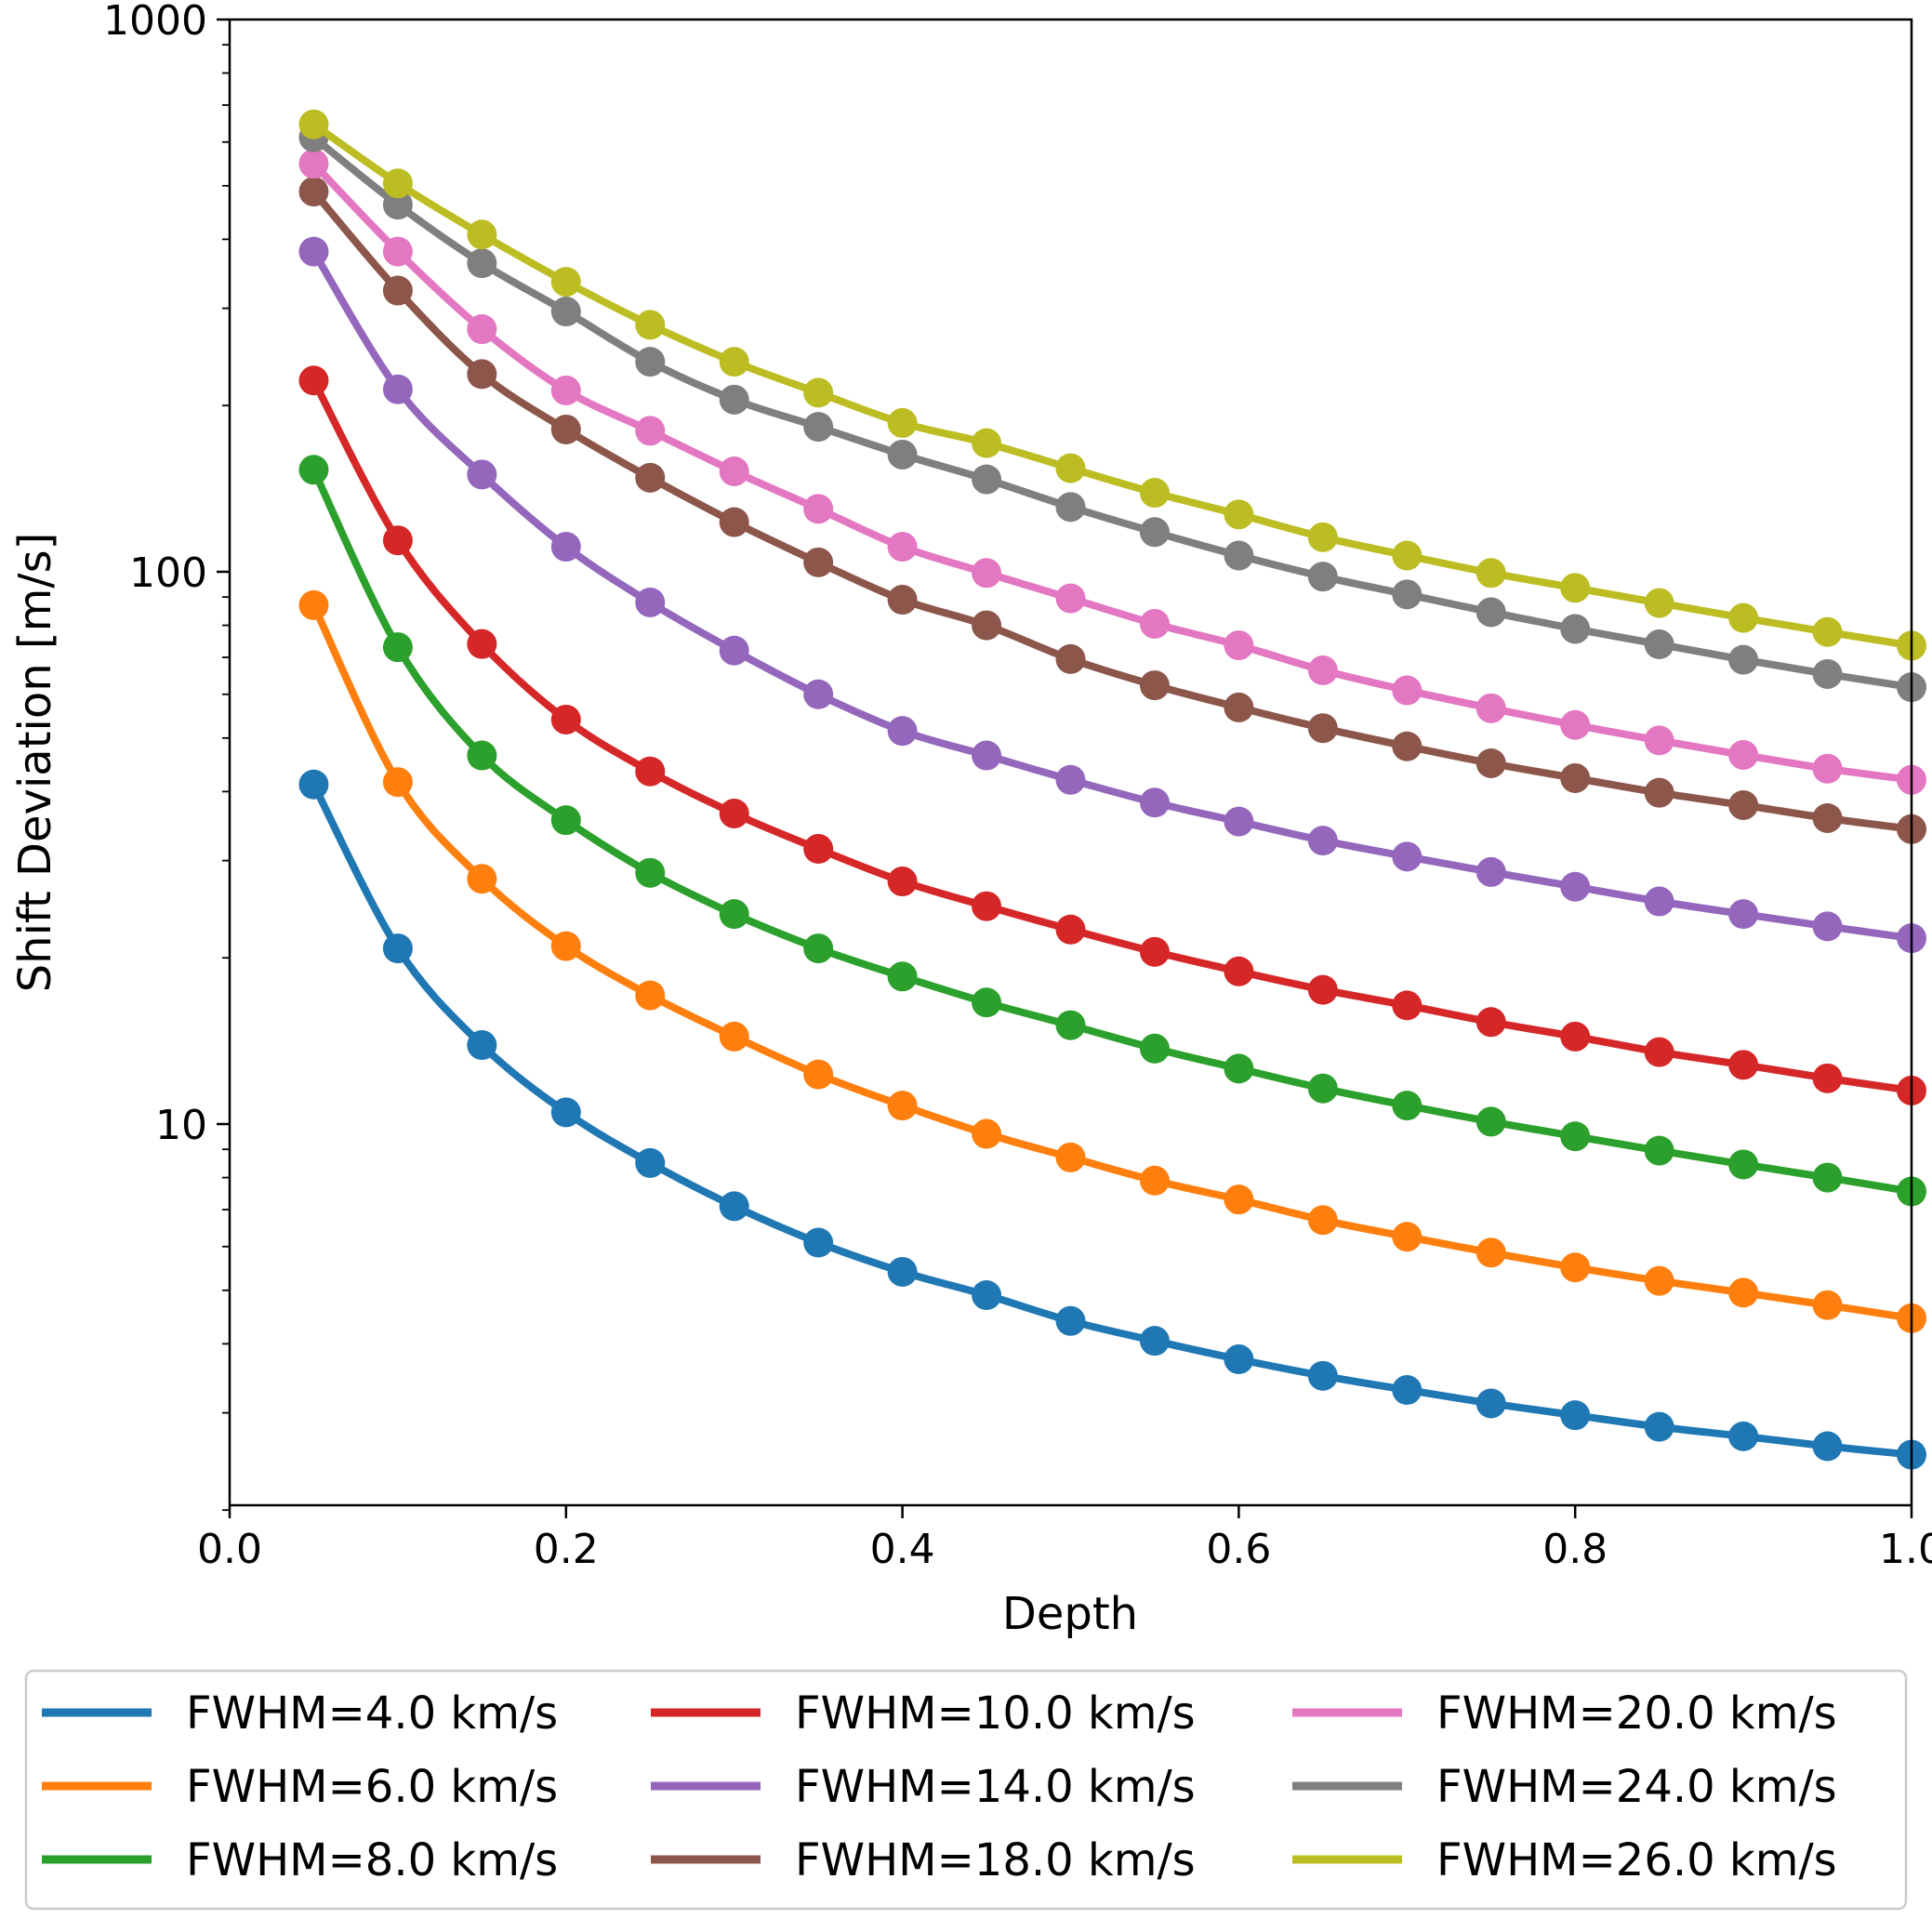 The height and width of the screenshot is (1932, 1932). I want to click on legend-item: FWHM=20.0 km/s, so click(1564, 1714).